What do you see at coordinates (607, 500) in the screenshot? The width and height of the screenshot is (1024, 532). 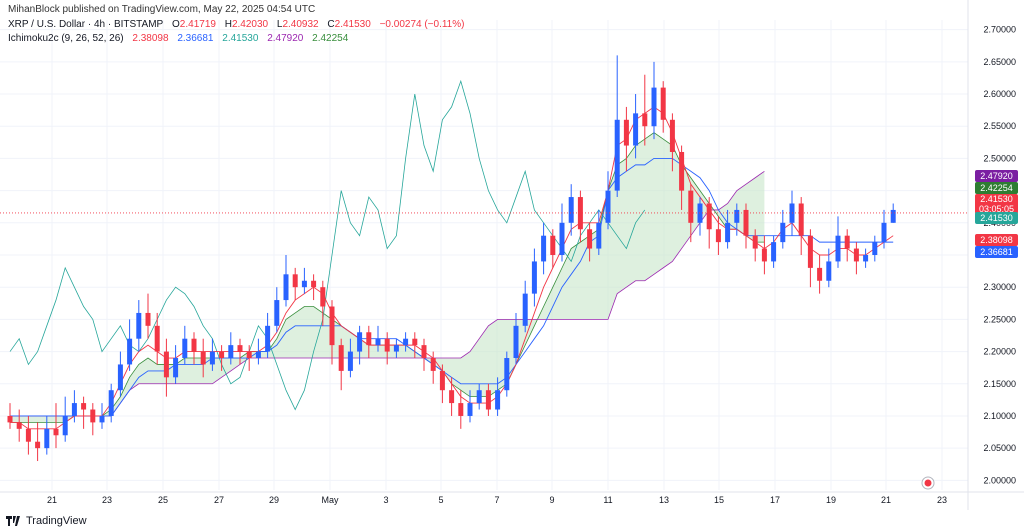 I see `x-tick-label: 11` at bounding box center [607, 500].